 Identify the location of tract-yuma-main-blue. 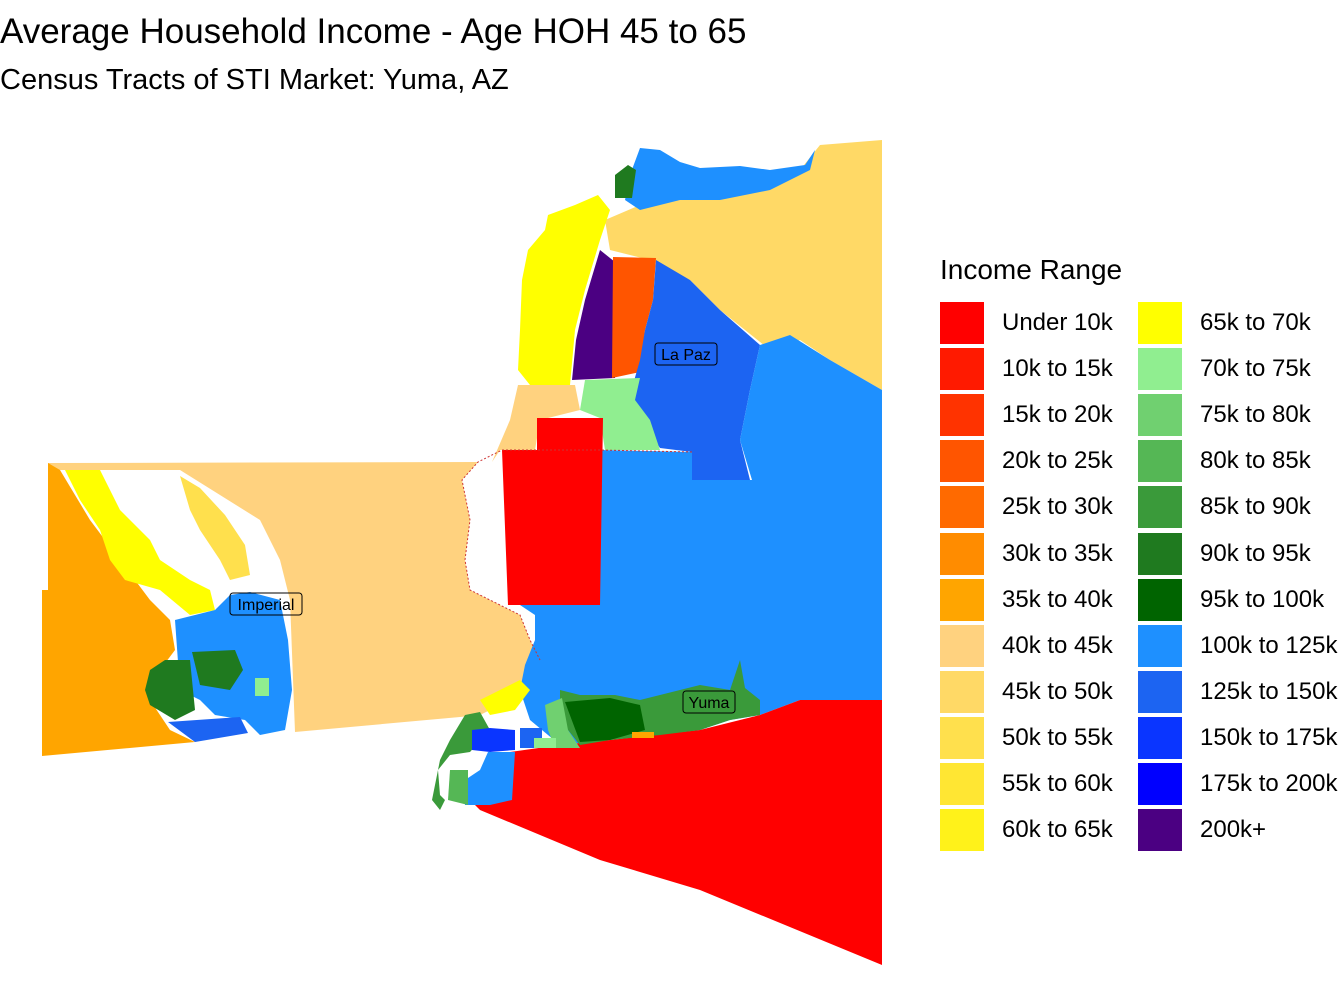
(701, 597).